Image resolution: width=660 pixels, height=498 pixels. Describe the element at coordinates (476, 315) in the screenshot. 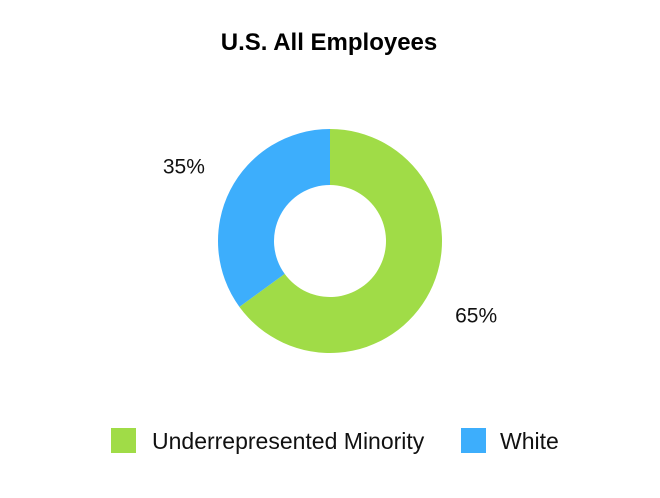

I see `slice-label-underrepresented-minority: 65%` at that location.